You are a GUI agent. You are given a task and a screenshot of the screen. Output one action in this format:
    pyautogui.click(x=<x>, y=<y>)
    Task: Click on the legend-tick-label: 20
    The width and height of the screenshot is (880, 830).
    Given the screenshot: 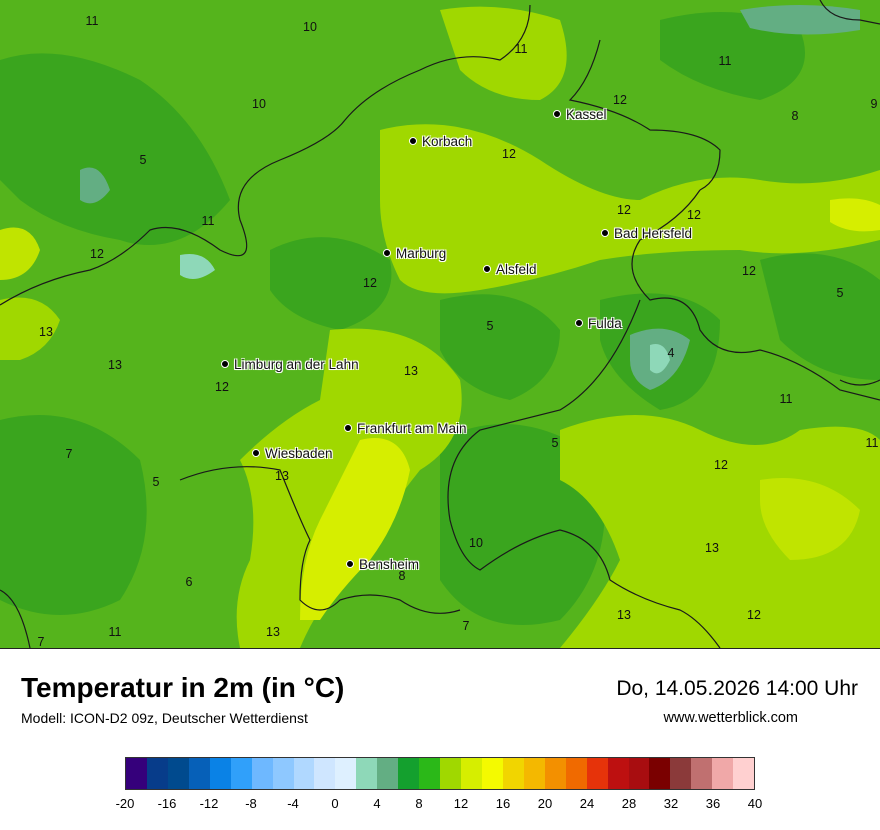 What is the action you would take?
    pyautogui.click(x=545, y=803)
    